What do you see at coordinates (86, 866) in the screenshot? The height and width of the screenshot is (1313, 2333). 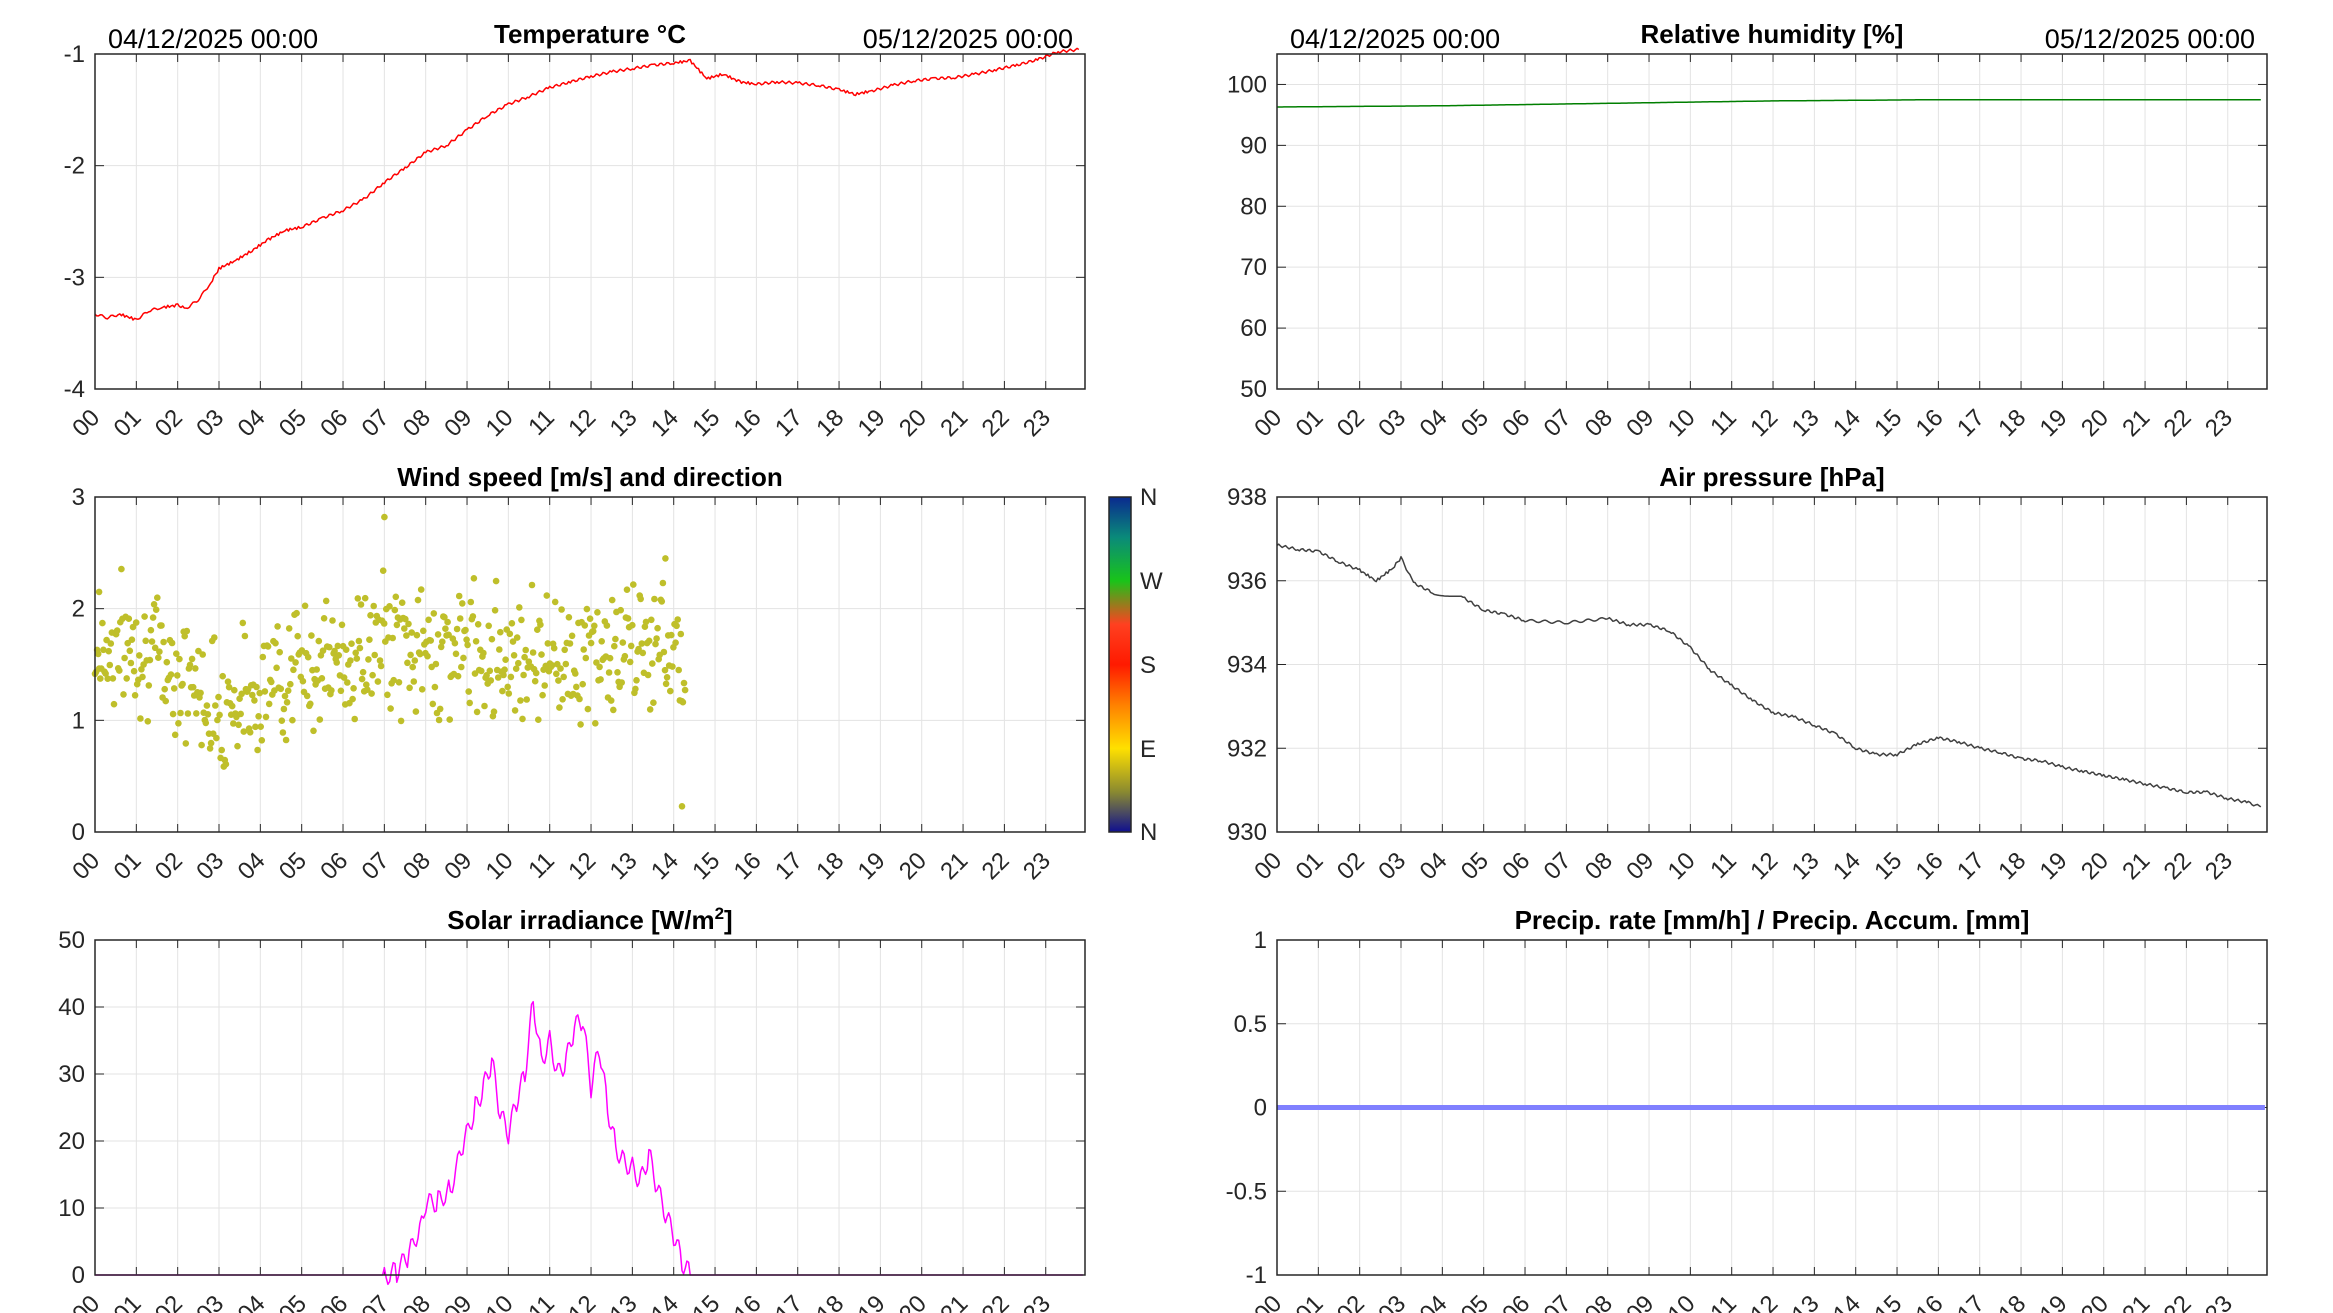 I see `x-tick-label: 00` at bounding box center [86, 866].